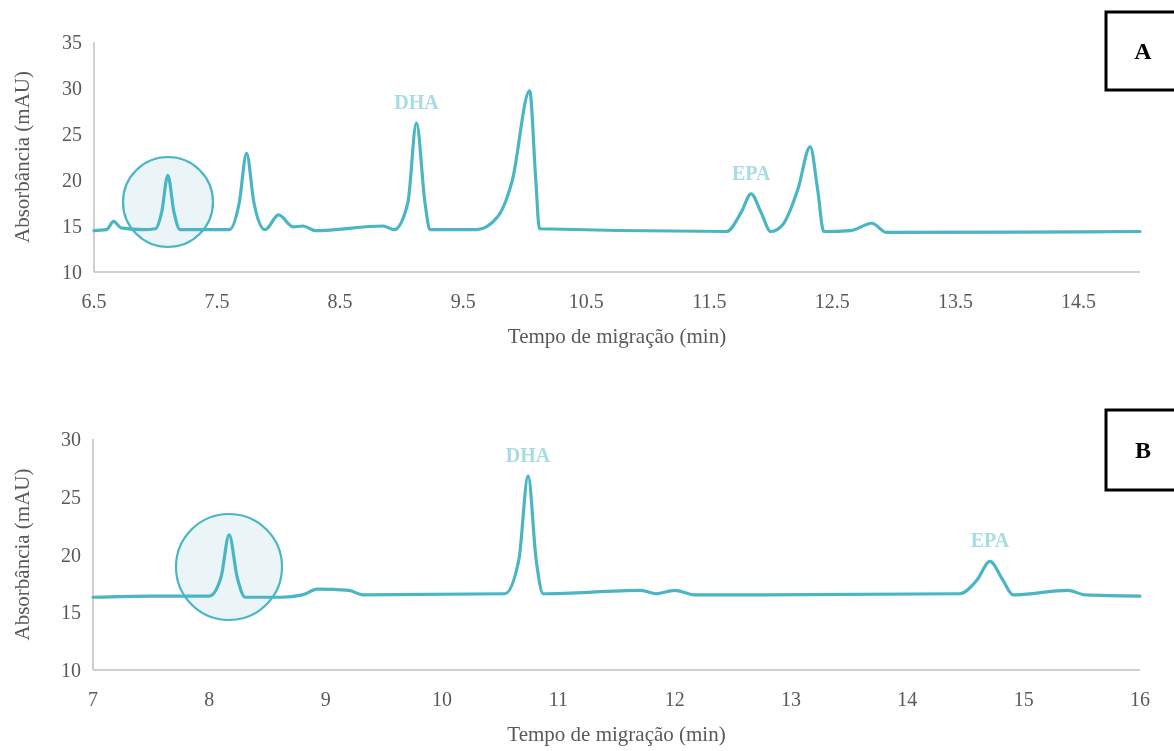  Describe the element at coordinates (1078, 301) in the screenshot. I see `x-tick-label: 14.5` at that location.